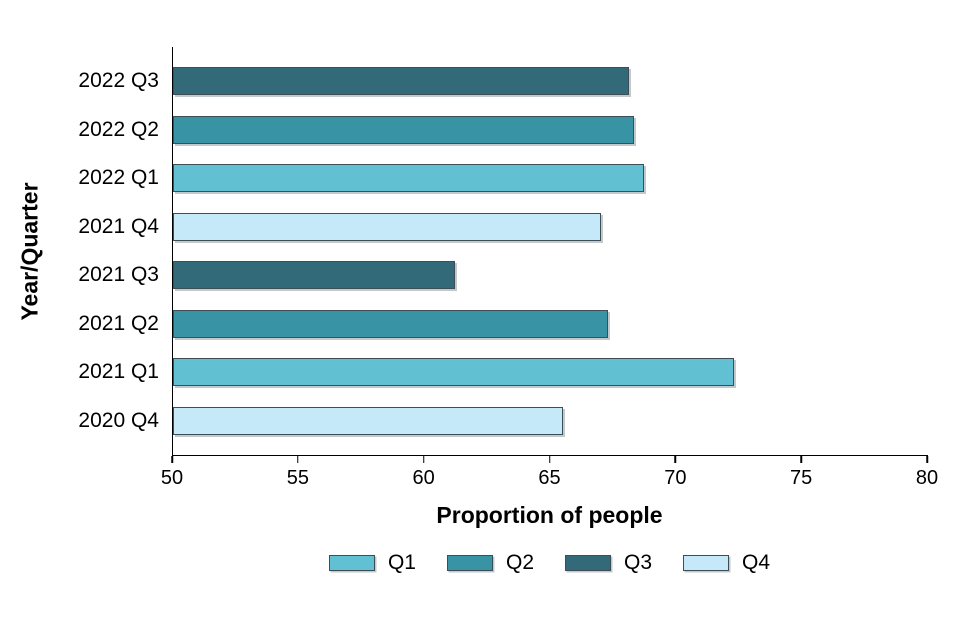 The width and height of the screenshot is (960, 640). What do you see at coordinates (706, 563) in the screenshot?
I see `legend-swatch-q4` at bounding box center [706, 563].